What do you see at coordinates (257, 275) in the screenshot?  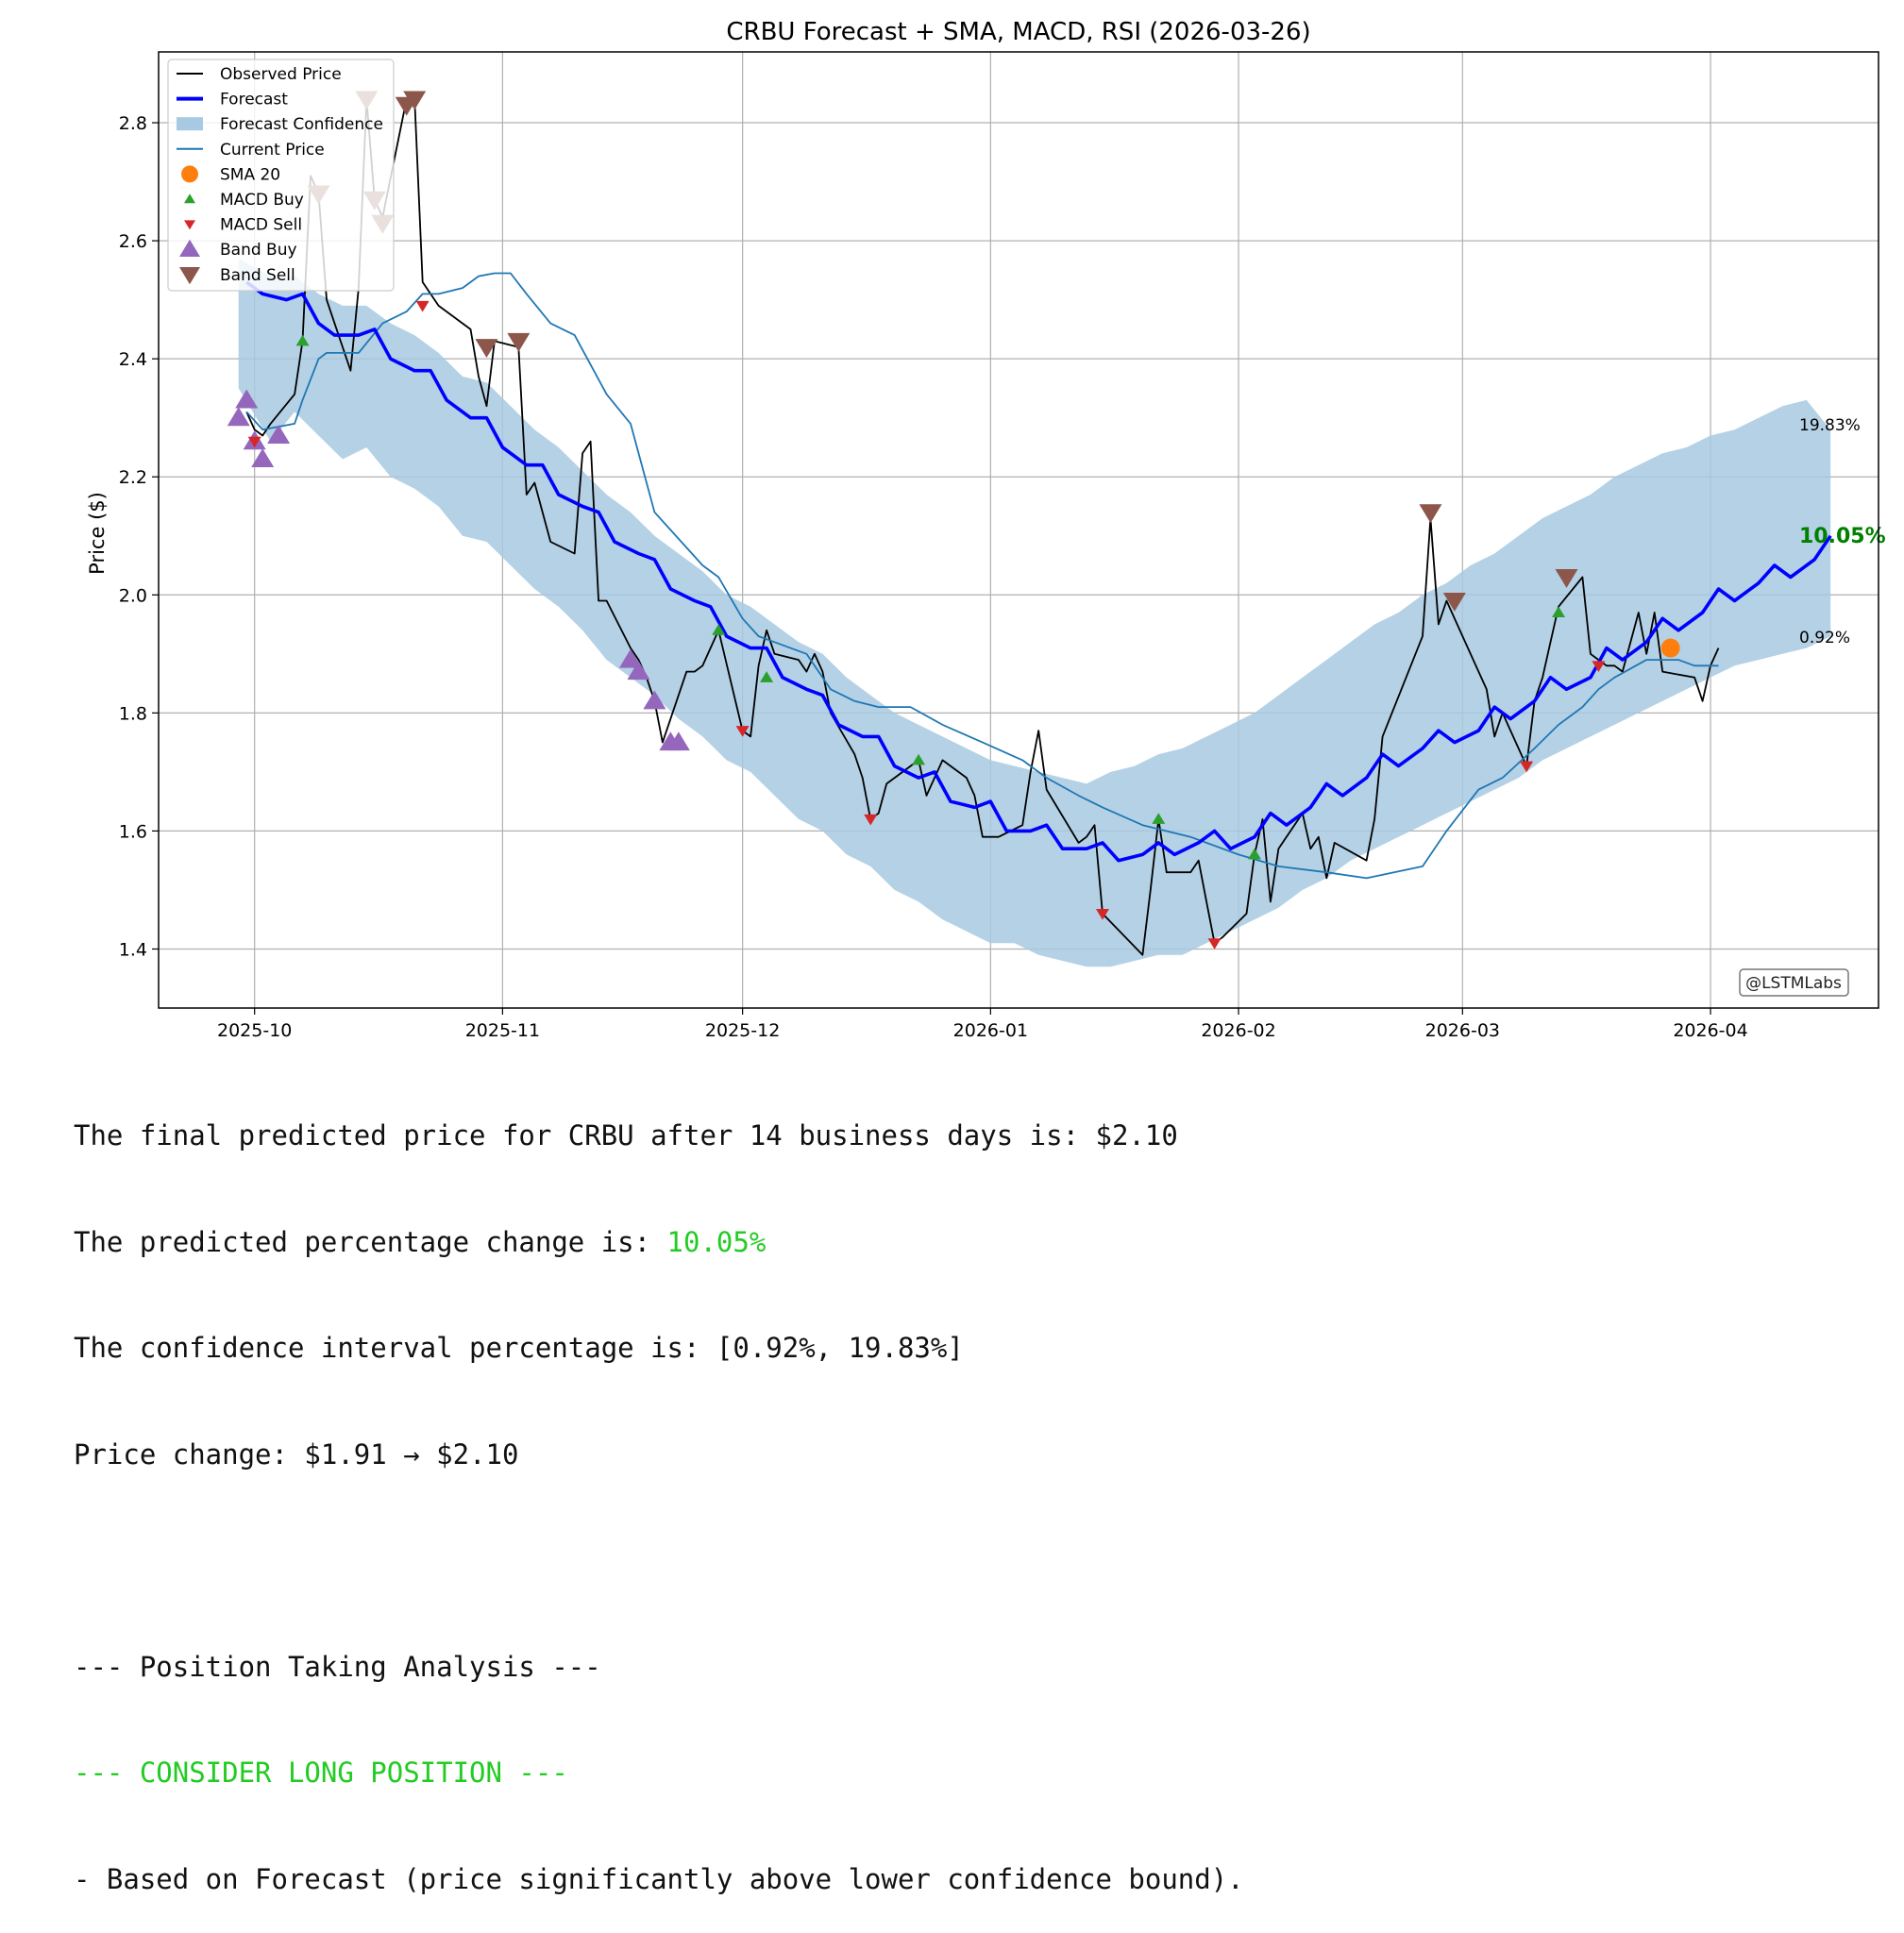 I see `legend-label: Band Sell` at bounding box center [257, 275].